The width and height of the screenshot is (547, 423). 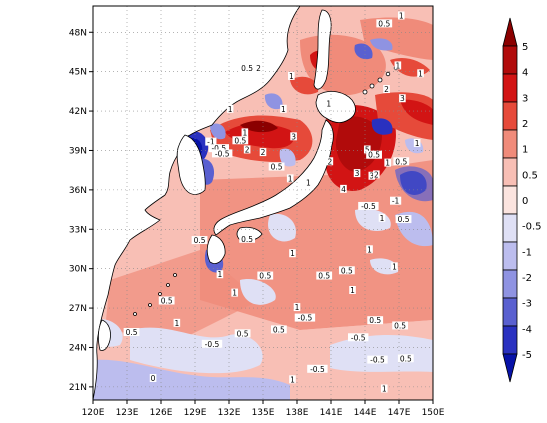 I want to click on colorbar-label: 0.5, so click(x=530, y=175).